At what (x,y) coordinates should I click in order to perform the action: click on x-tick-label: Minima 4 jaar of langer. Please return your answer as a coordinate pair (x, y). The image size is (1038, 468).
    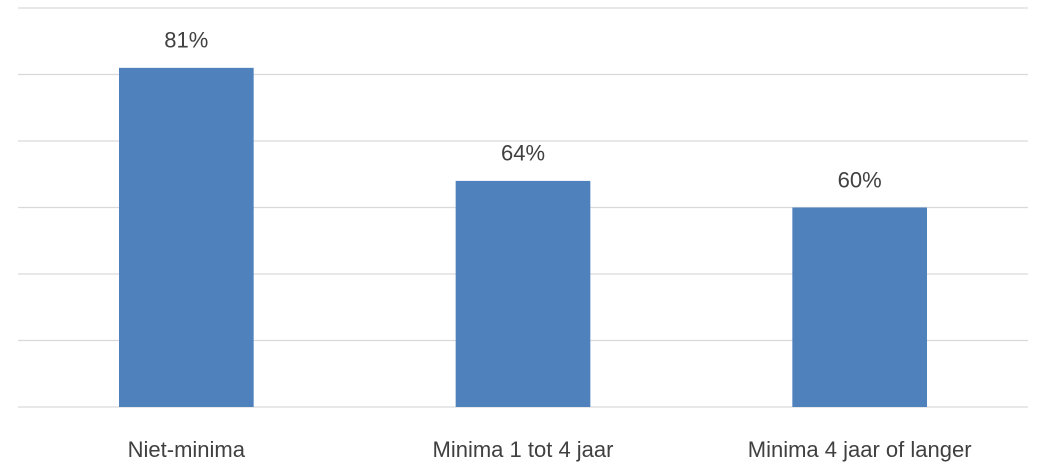
    Looking at the image, I should click on (860, 449).